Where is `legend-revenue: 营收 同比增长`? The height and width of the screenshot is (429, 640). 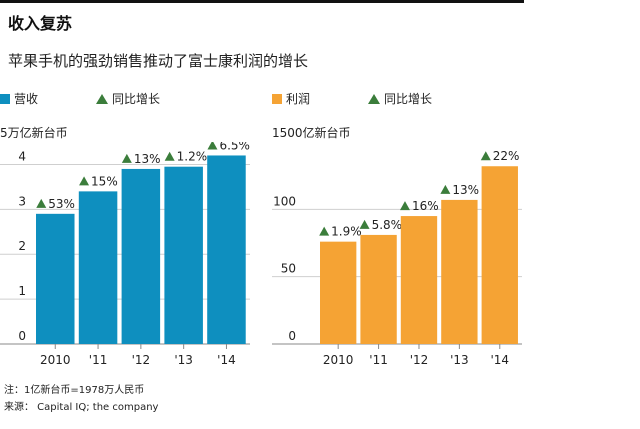 legend-revenue: 营收 同比增长 is located at coordinates (80, 98).